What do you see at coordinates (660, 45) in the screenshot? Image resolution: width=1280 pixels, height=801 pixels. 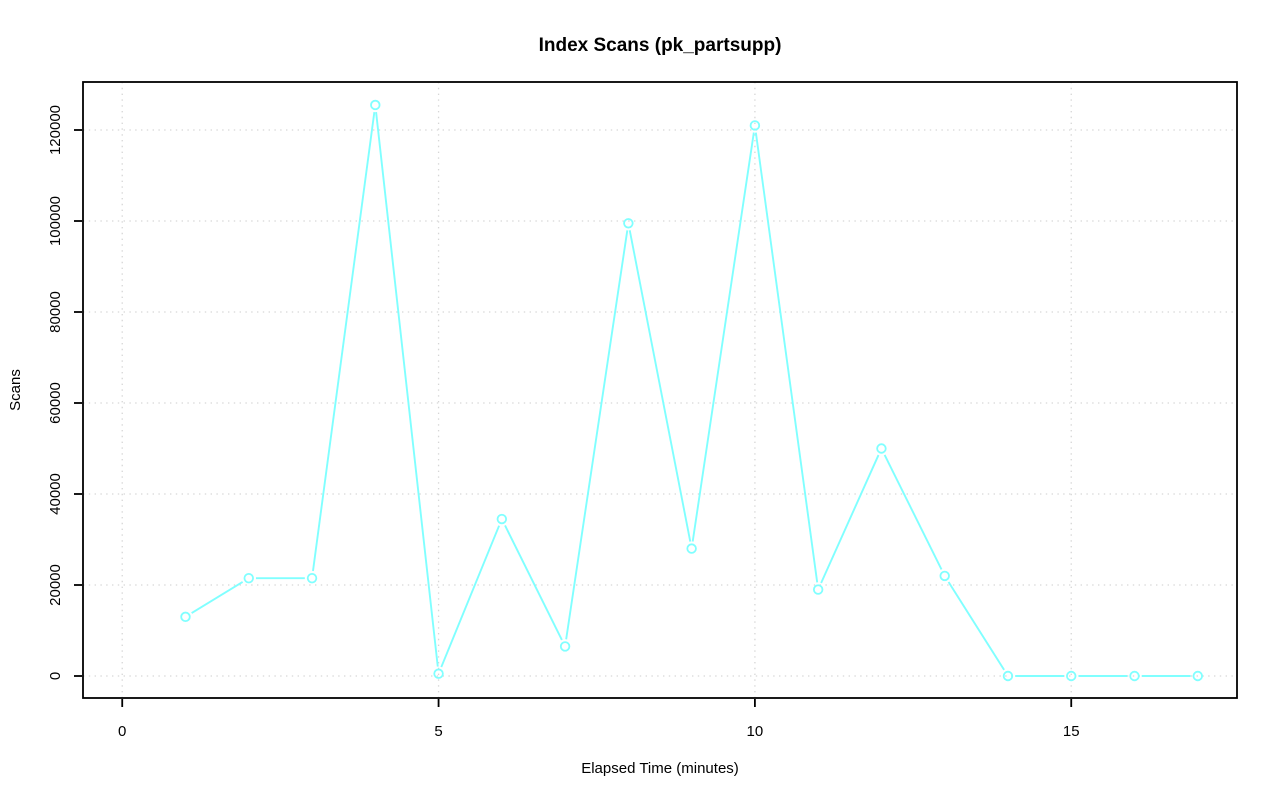 I see `chart-title: Index Scans (pk_partsupp)` at bounding box center [660, 45].